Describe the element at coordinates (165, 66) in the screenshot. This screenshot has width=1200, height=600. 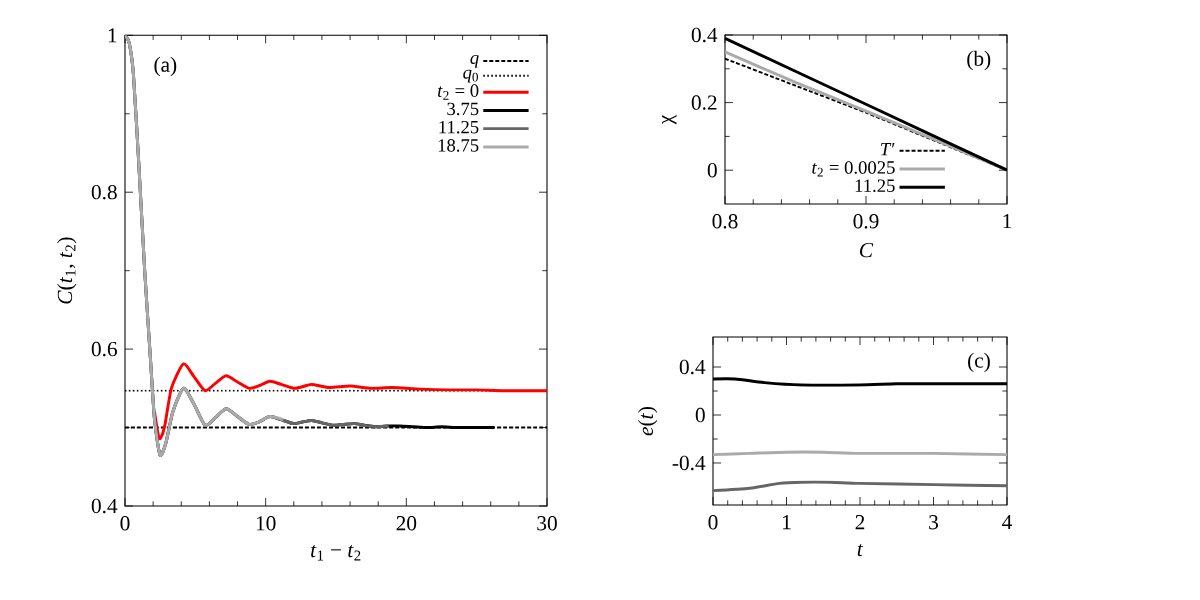
I see `annotation: (a)` at that location.